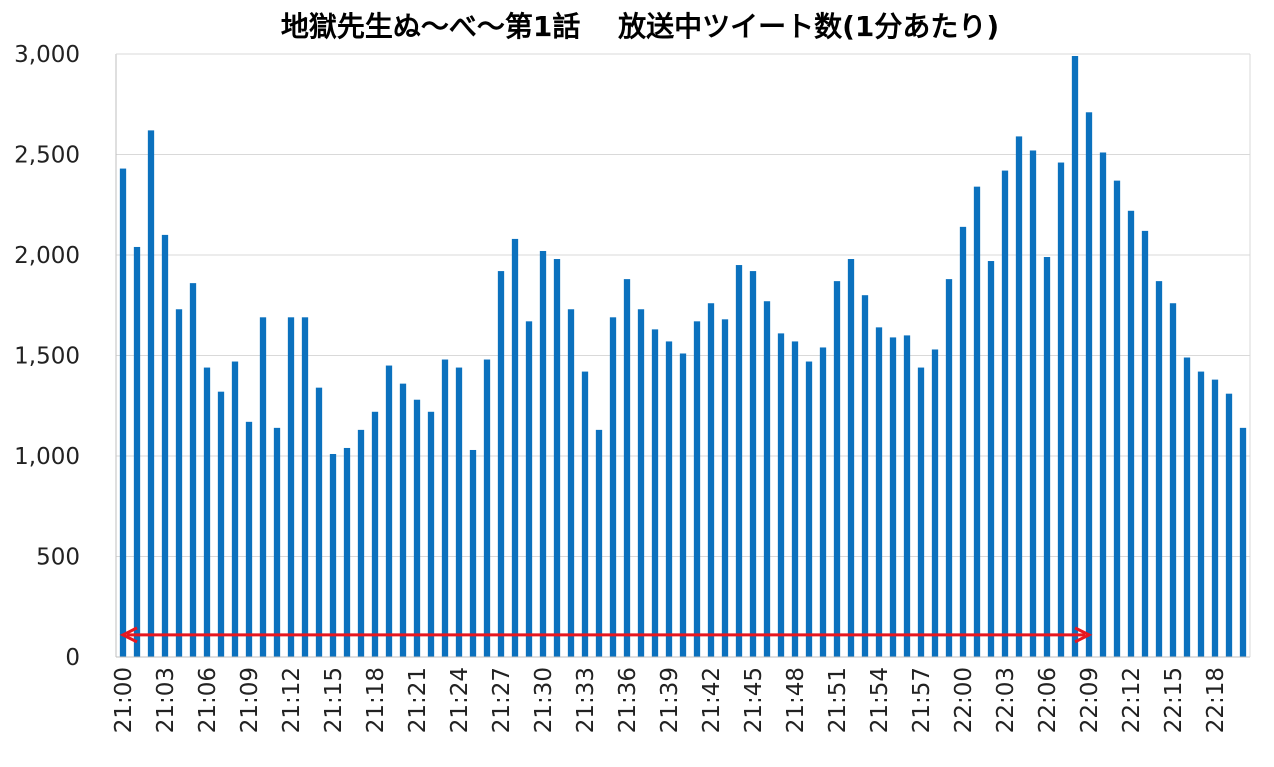 This screenshot has height=767, width=1274. What do you see at coordinates (1083, 635) in the screenshot?
I see `arrow-head-right` at bounding box center [1083, 635].